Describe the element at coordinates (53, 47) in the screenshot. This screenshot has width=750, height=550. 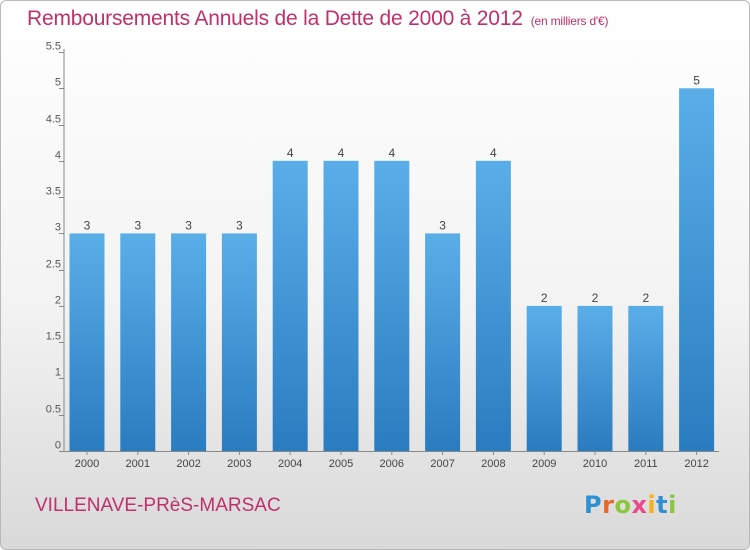
I see `y-tick-label: 5.5` at that location.